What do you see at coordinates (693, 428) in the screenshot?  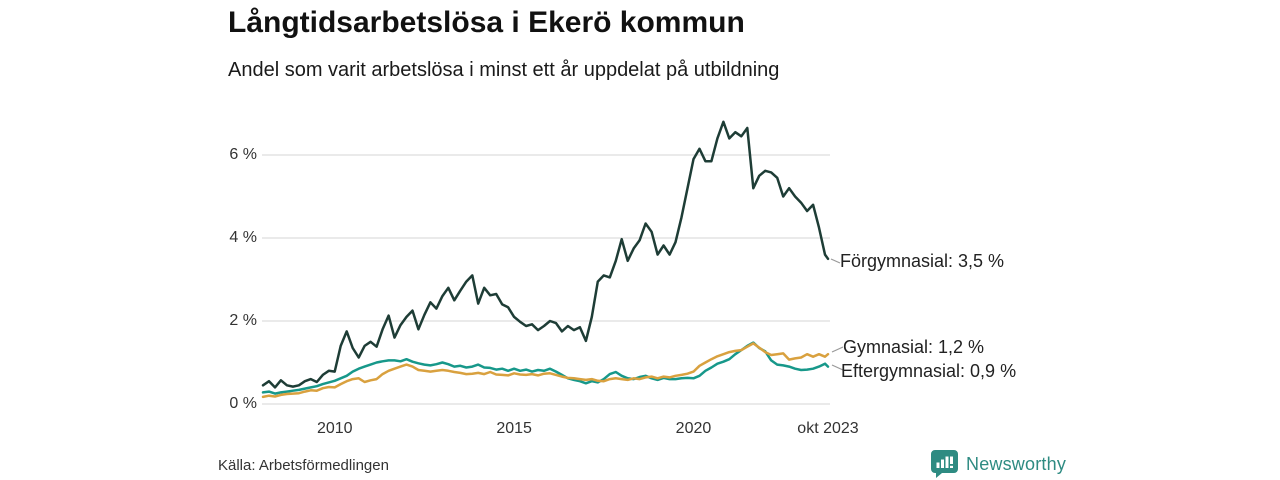 I see `x-tick-label: 2020` at bounding box center [693, 428].